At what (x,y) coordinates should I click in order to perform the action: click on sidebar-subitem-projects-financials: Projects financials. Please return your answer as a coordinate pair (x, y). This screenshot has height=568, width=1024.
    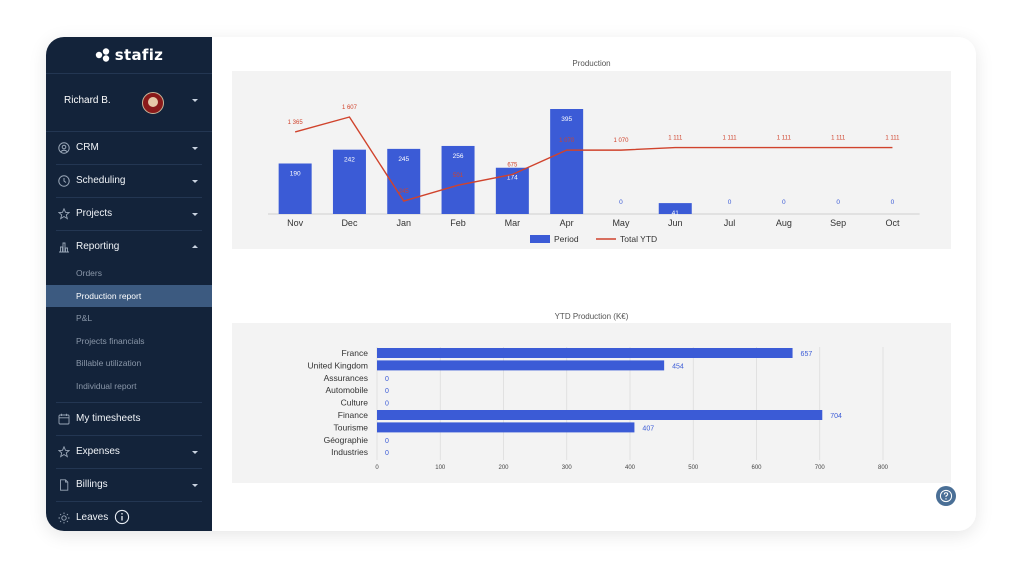
    Looking at the image, I should click on (129, 341).